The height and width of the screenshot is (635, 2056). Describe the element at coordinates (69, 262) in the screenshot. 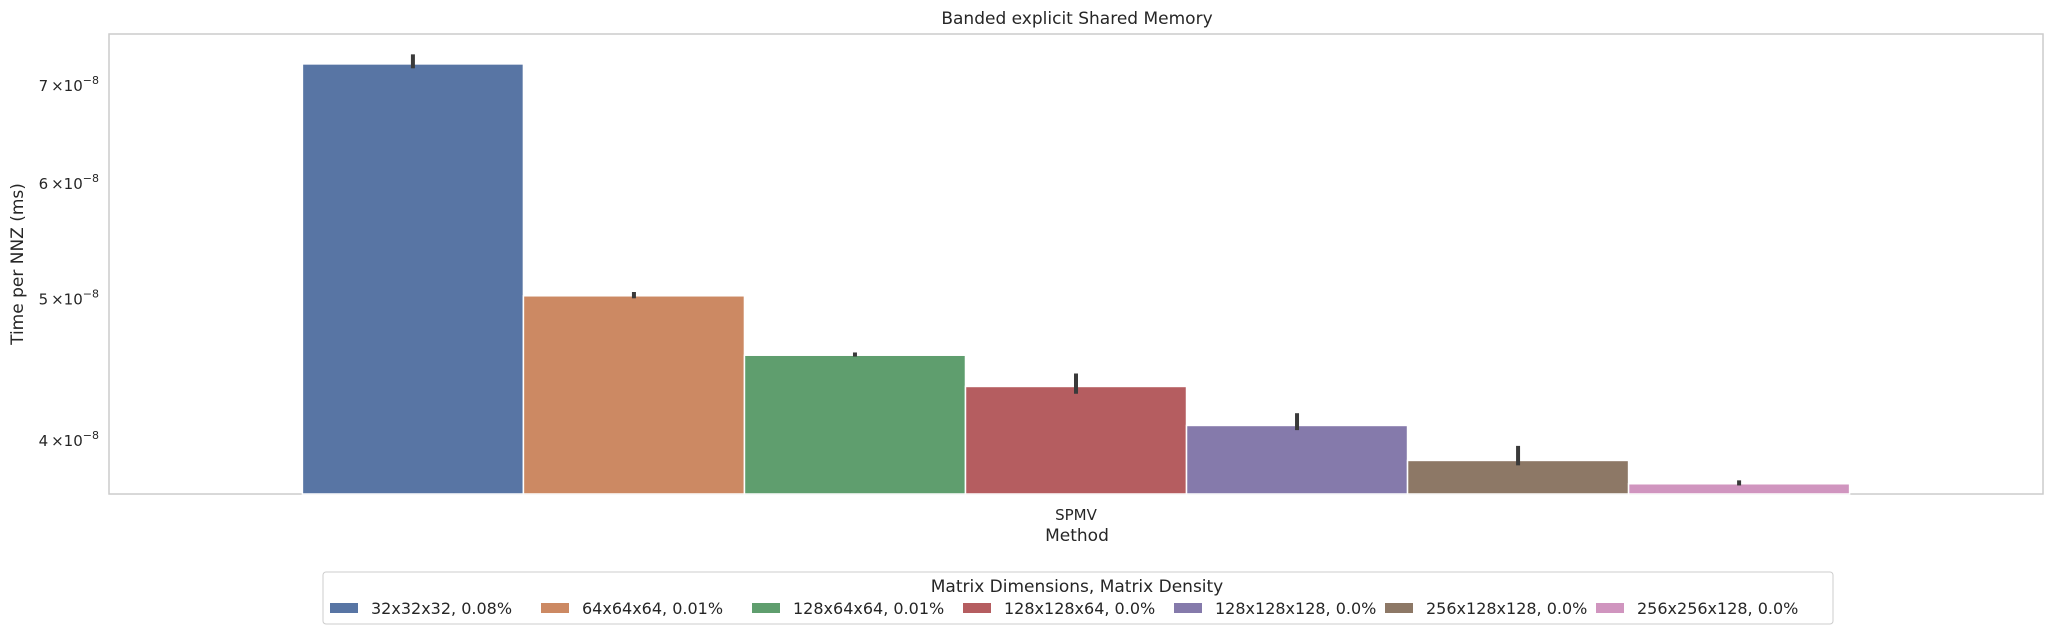

I see `y-axis-ticks: 4 ×10−8 5 ×10−8 6 ×10−8 7 ×10−8` at that location.